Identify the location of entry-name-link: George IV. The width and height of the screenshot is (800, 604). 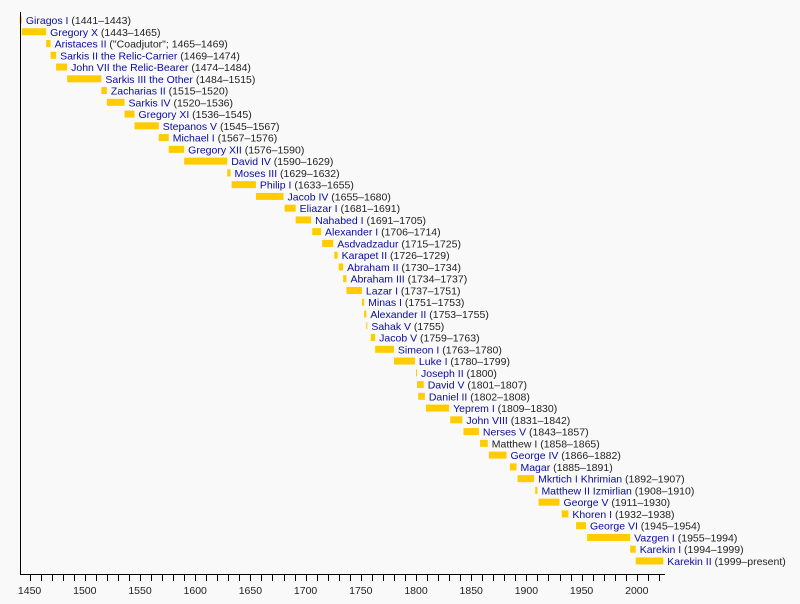
(535, 456).